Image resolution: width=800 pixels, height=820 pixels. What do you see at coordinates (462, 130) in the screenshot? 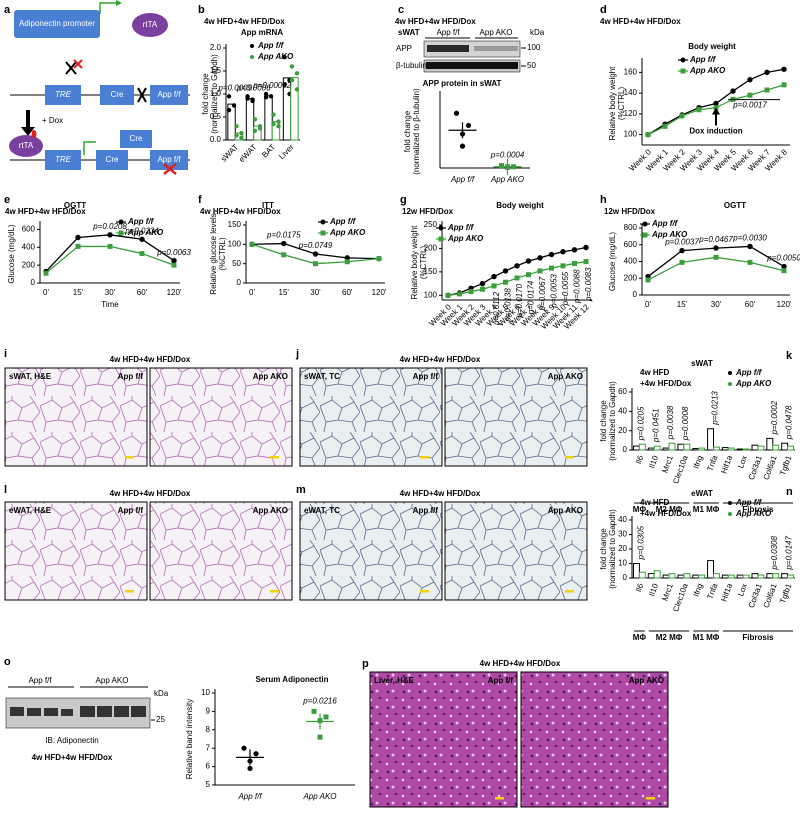
I see `colors-swatch` at bounding box center [462, 130].